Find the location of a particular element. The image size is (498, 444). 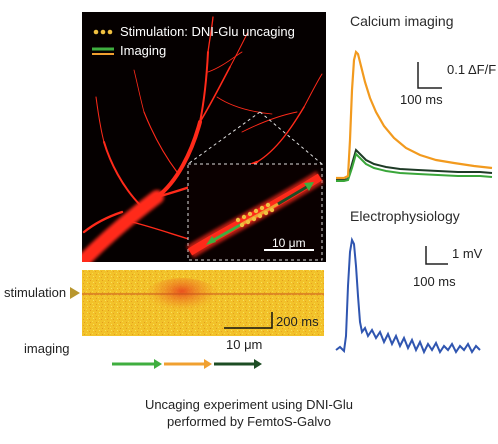

arrow-orange-icon is located at coordinates (188, 364).